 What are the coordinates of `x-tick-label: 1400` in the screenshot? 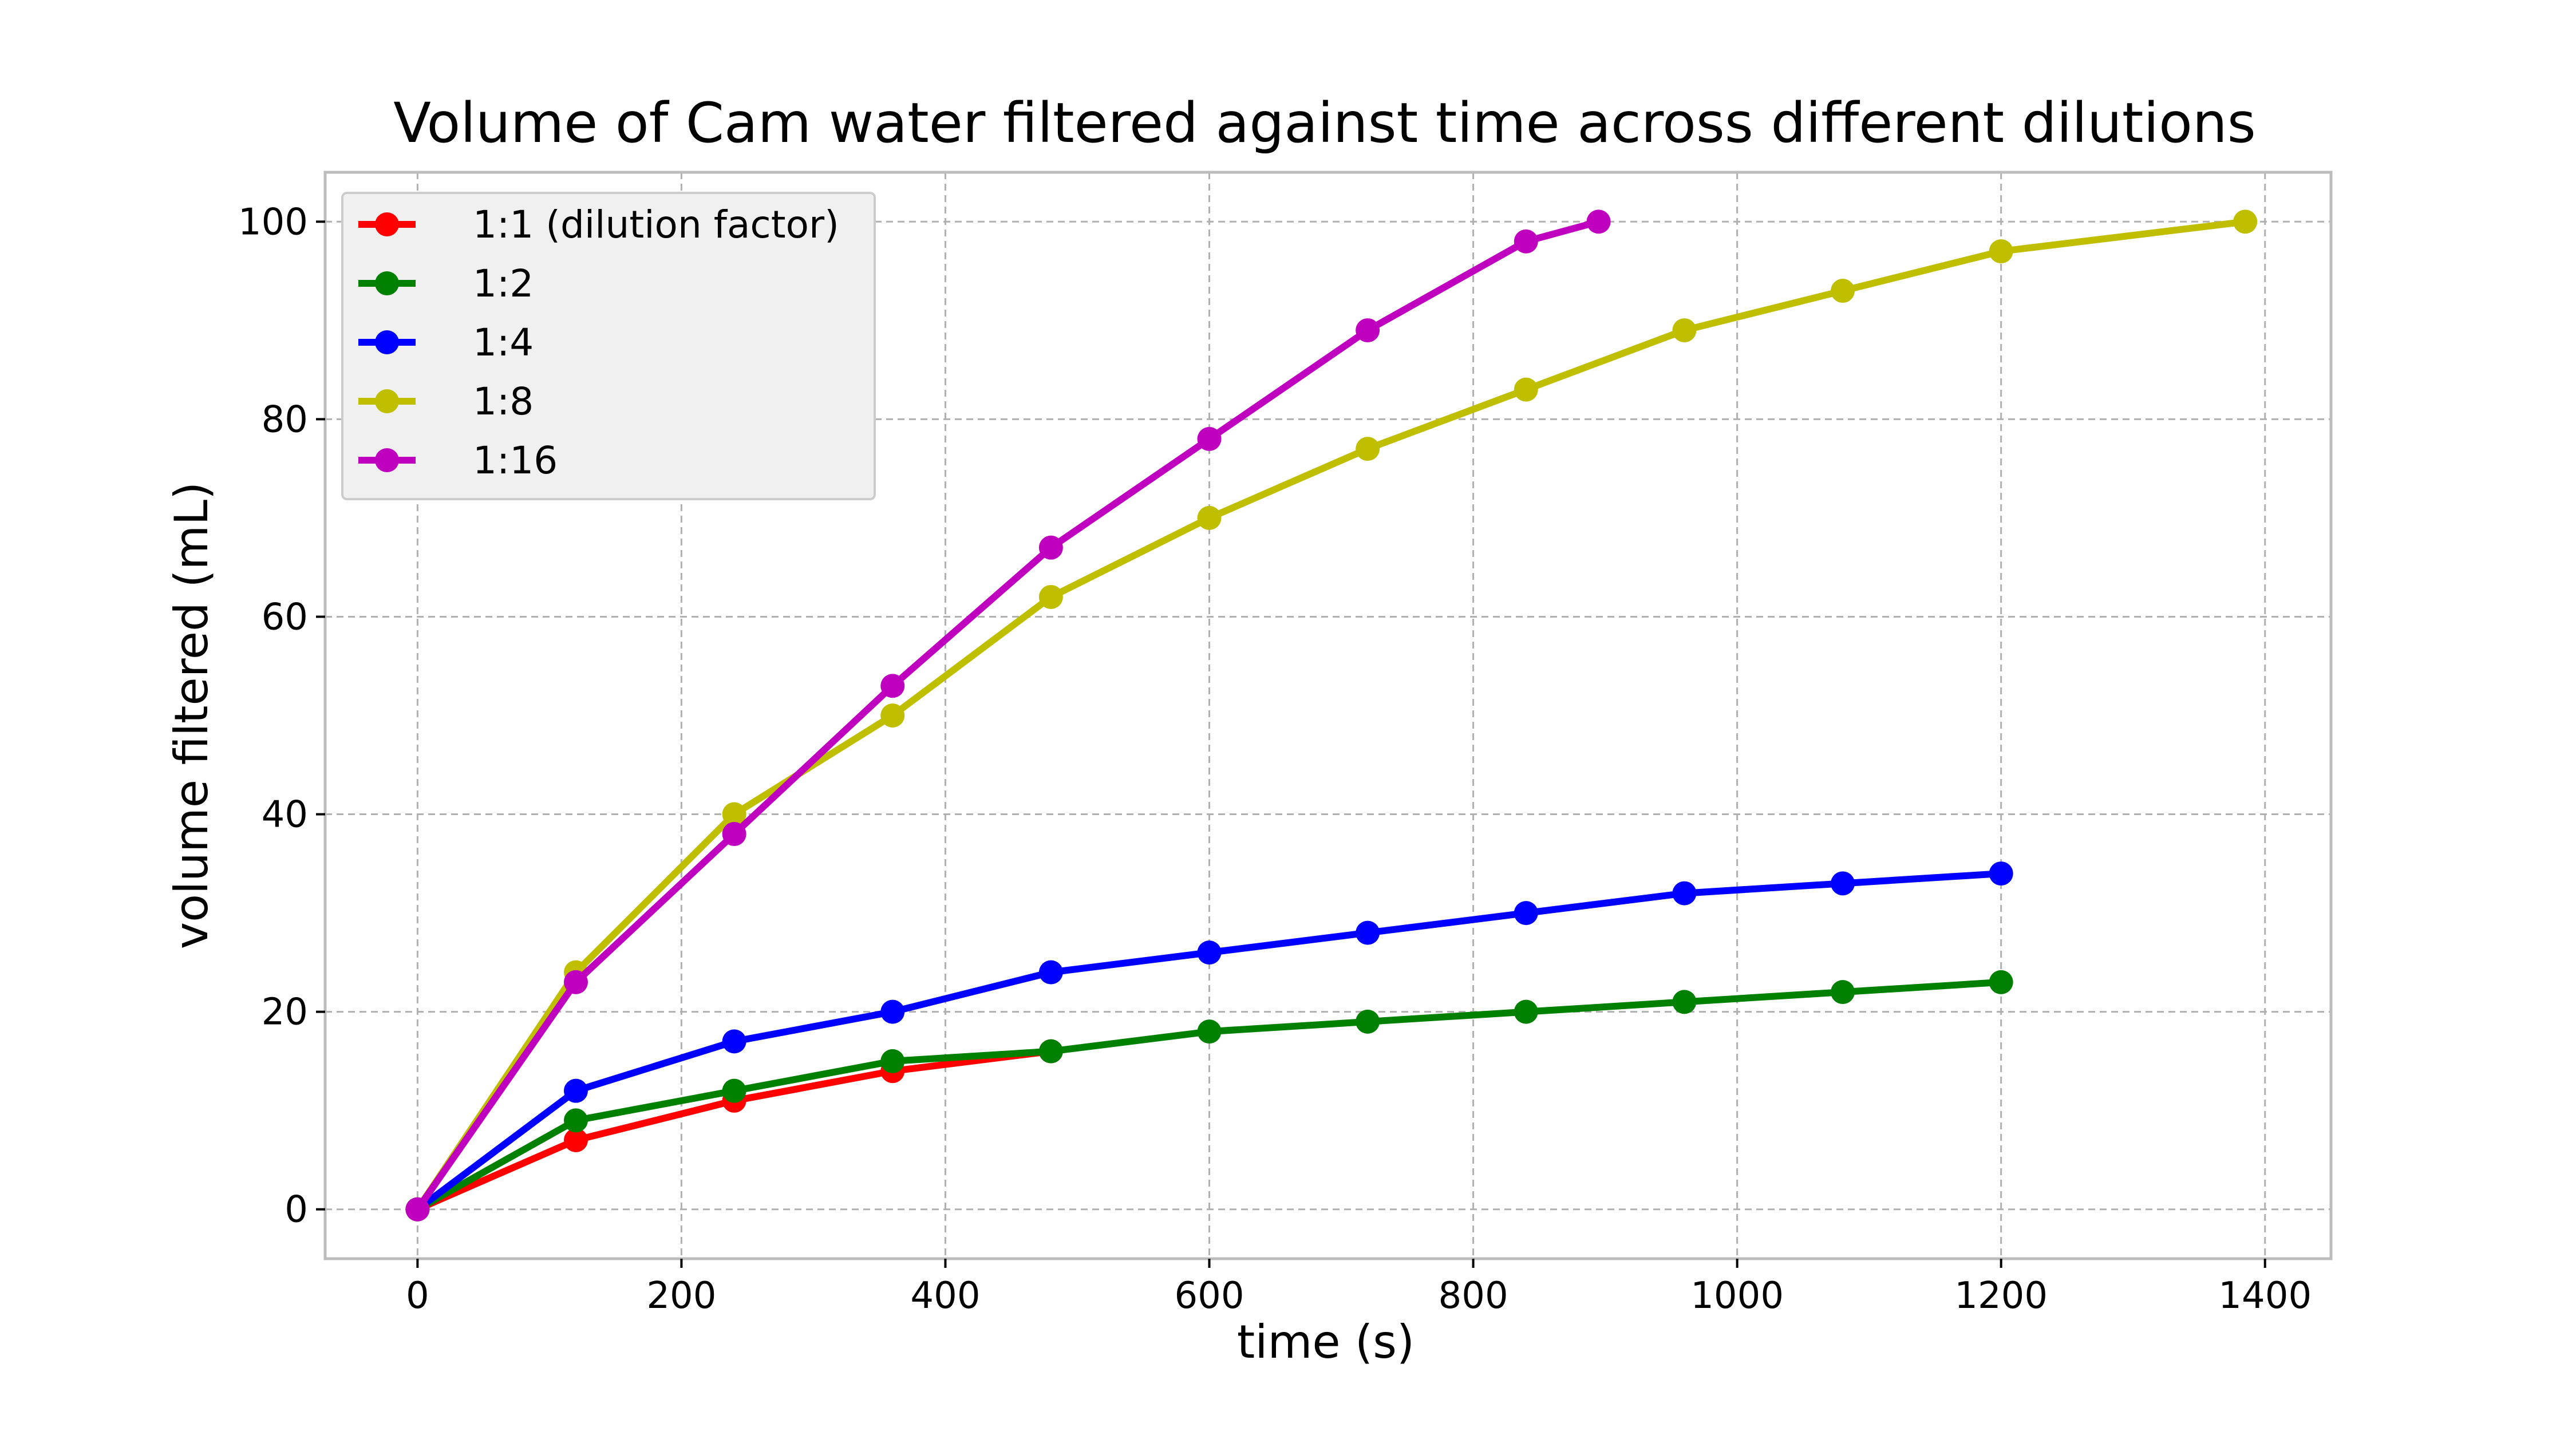 It's located at (2265, 1296).